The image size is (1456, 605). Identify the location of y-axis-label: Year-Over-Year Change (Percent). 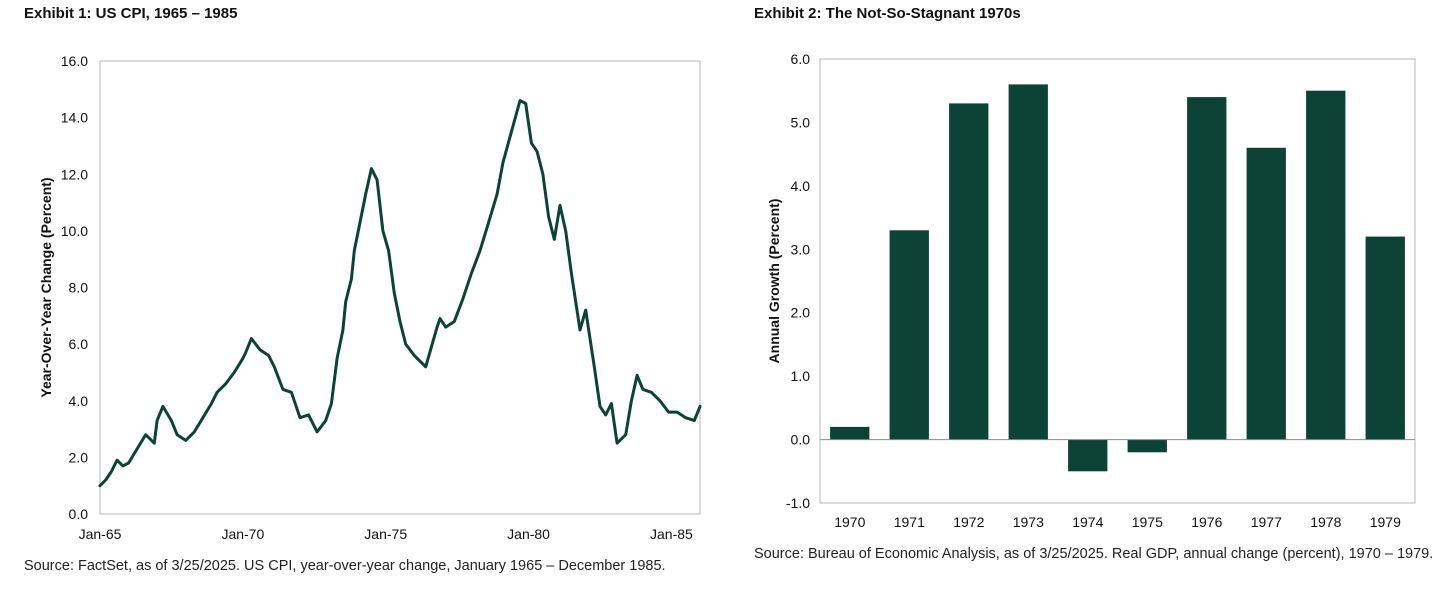
(46, 287).